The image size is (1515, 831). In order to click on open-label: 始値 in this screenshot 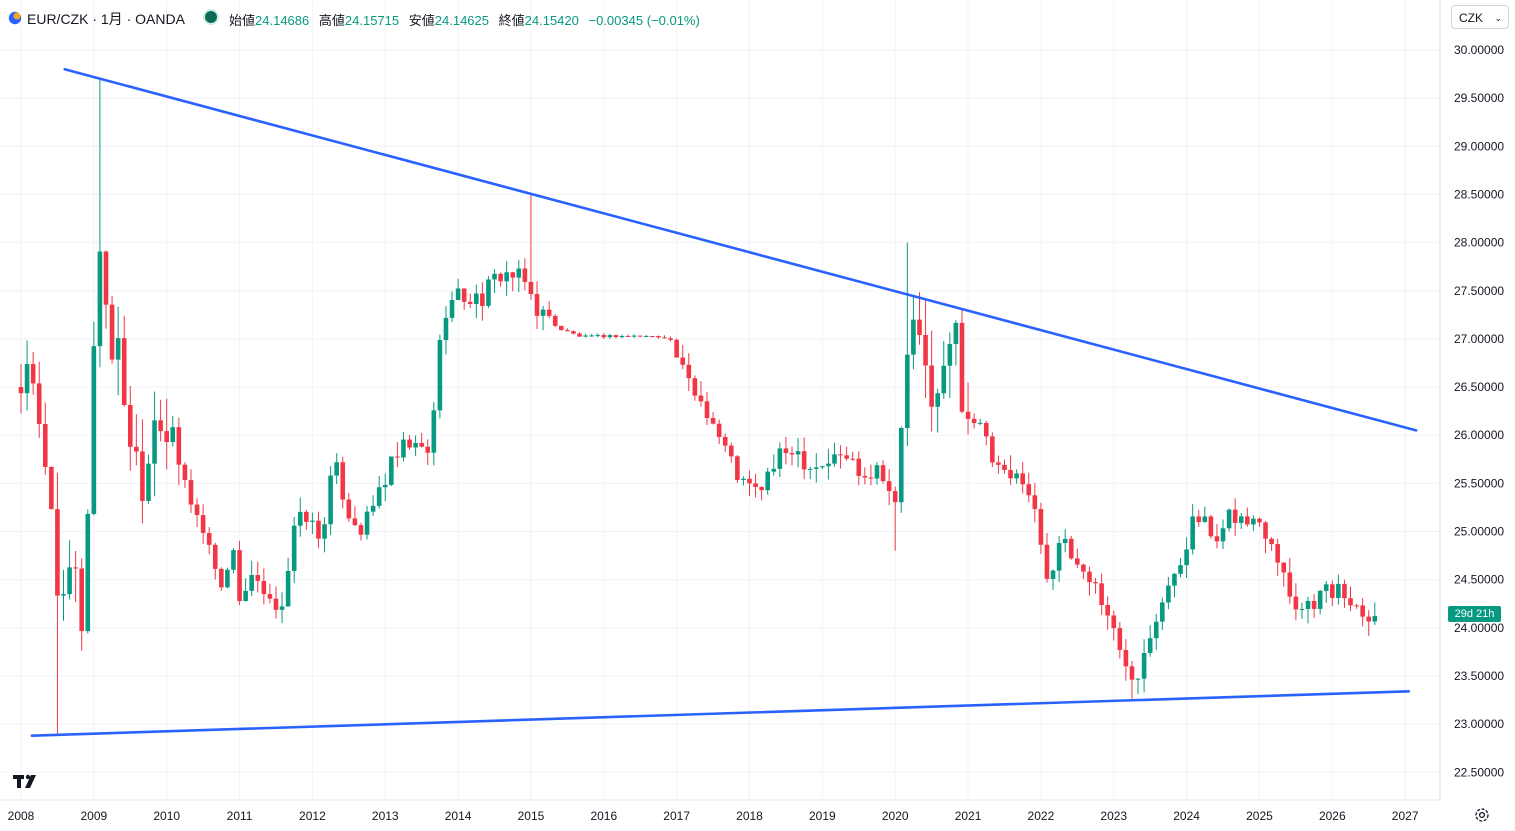, I will do `click(242, 20)`.